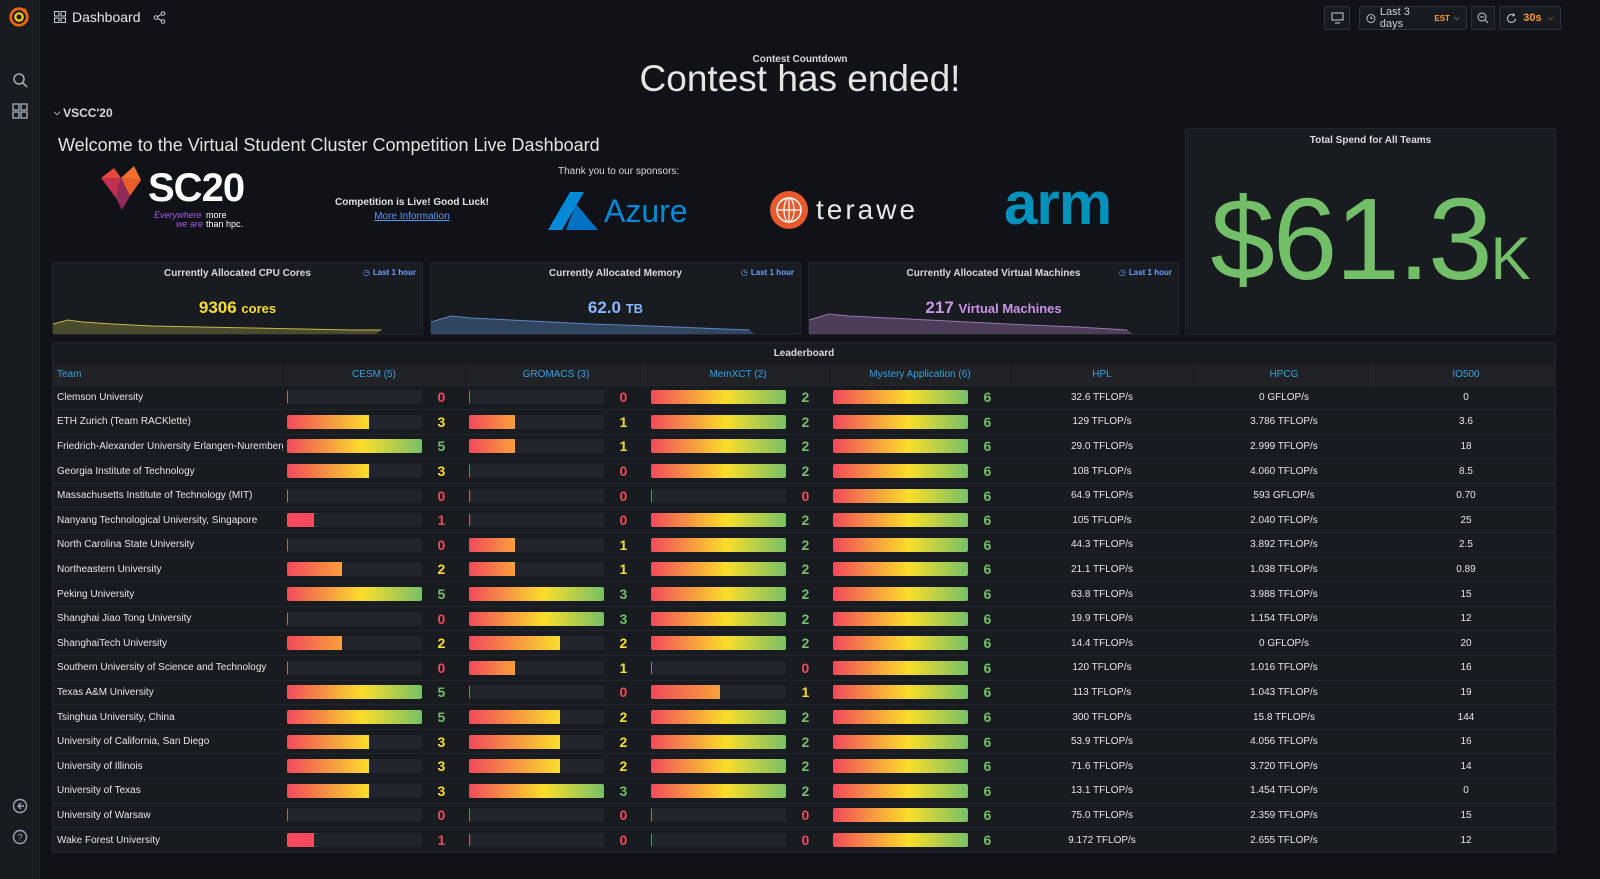 This screenshot has height=879, width=1600. Describe the element at coordinates (1102, 692) in the screenshot. I see `hpl-value: 113 TFLOP/s` at that location.